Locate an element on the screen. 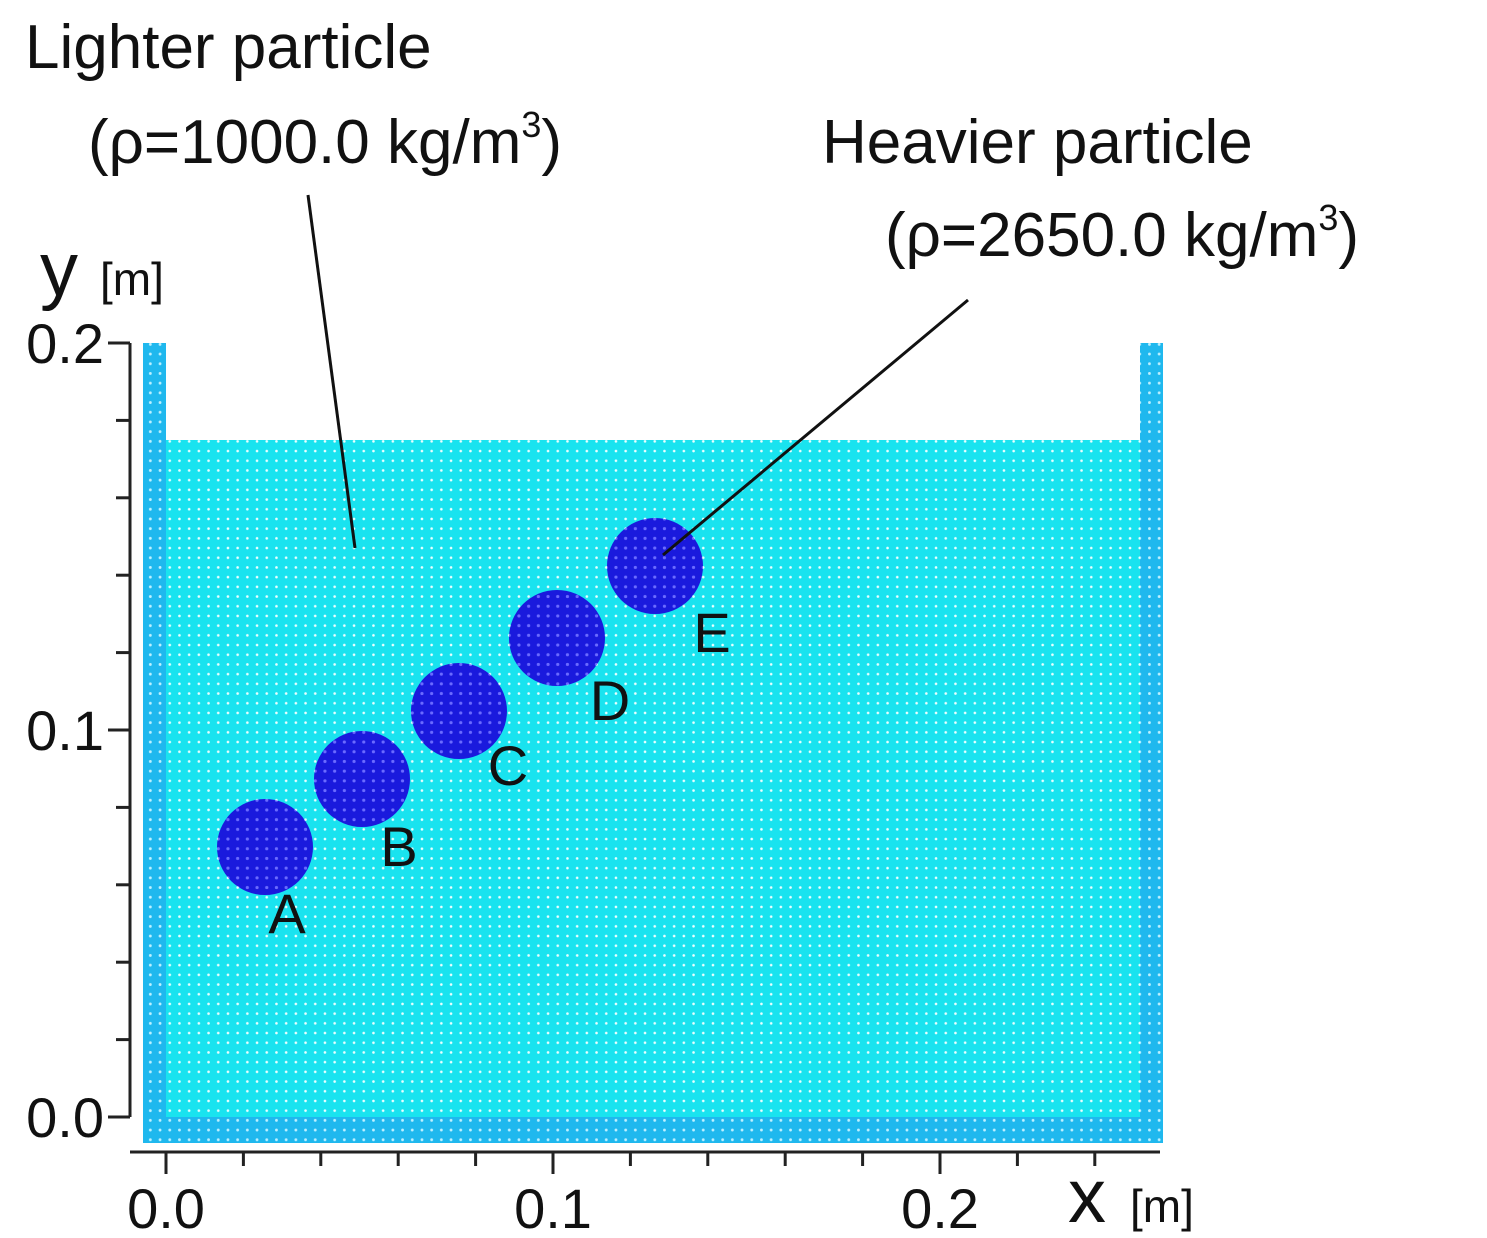 This screenshot has width=1487, height=1238. annotation-density: (ρ=1000.0 kg/m3) is located at coordinates (325, 140).